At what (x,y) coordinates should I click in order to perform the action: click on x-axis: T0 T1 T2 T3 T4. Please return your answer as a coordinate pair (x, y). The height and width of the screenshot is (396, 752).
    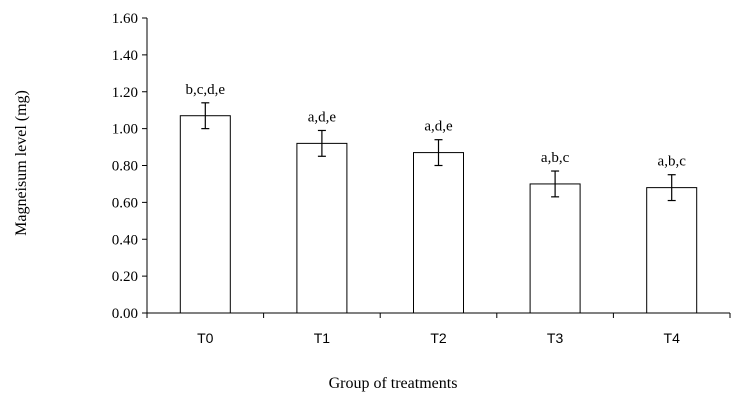
    Looking at the image, I should click on (438, 329).